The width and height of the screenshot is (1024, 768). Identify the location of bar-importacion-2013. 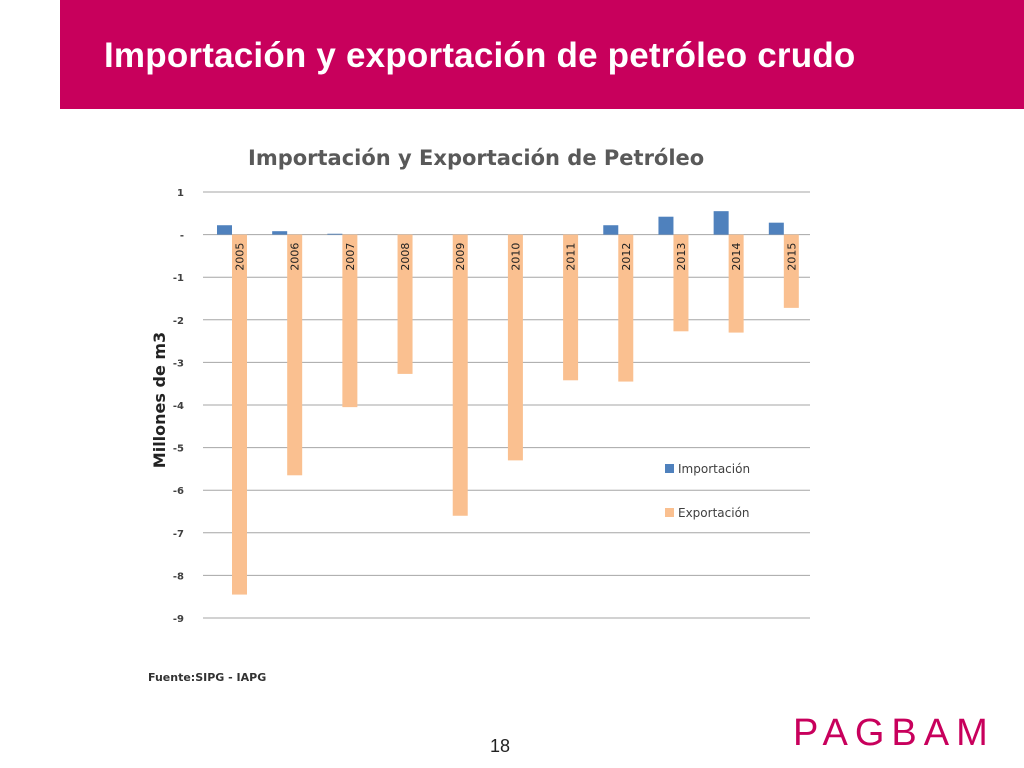
(666, 225).